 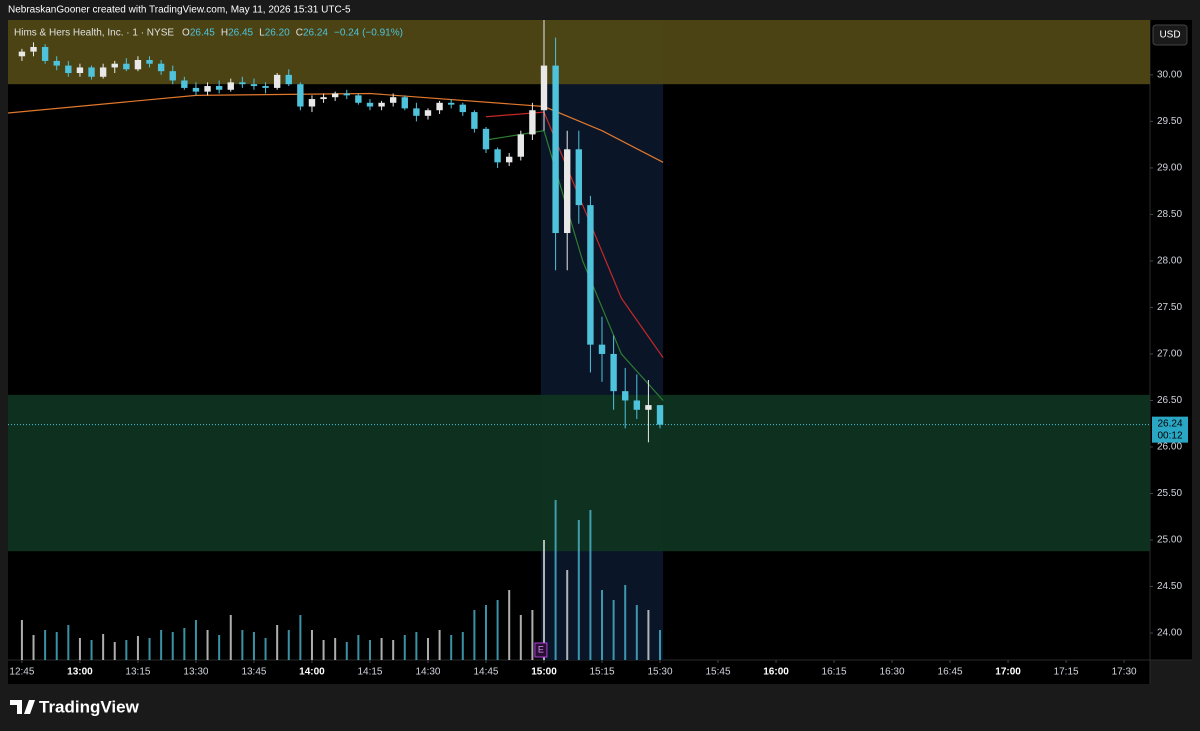 What do you see at coordinates (1169, 168) in the screenshot?
I see `y-tick-label: 29.00` at bounding box center [1169, 168].